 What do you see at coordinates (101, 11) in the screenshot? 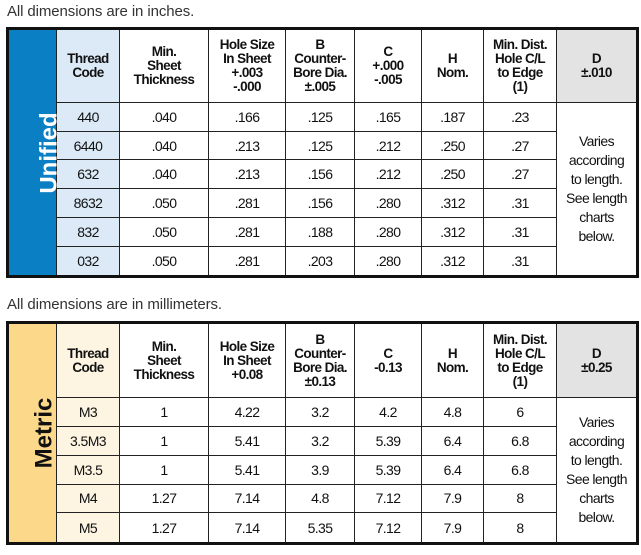
I see `unified-units-note: All dimensions are in inches.` at bounding box center [101, 11].